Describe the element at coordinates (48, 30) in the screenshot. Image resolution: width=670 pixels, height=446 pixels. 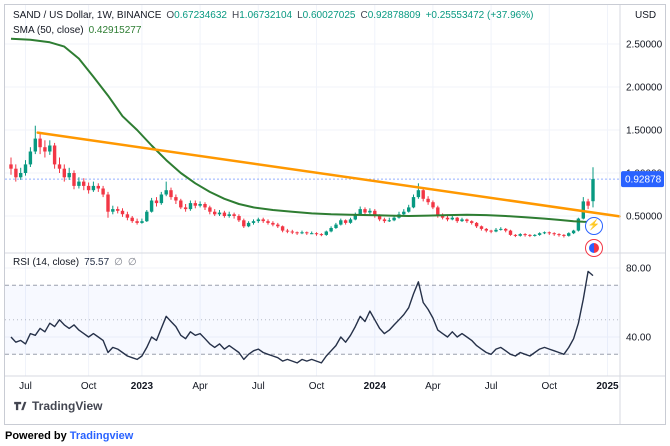
I see `sma-label: SMA (50, close)` at that location.